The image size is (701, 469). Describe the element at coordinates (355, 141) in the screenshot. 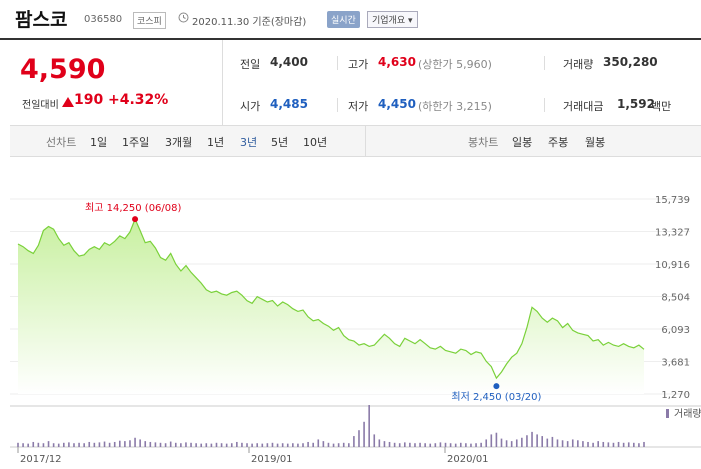

I see `period-toolbar: 선차트 1일 1주일 3개월 1년 3년 5년 10년 봉차트 일봉 주봉 월봉` at that location.